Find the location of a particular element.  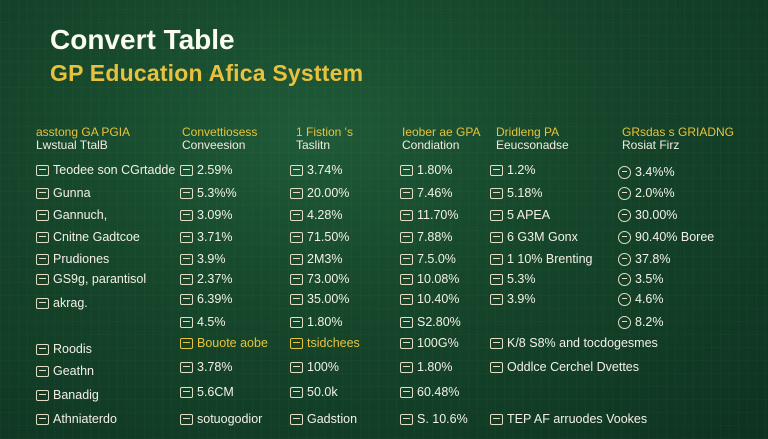

cell-value: 5.18% is located at coordinates (525, 193).